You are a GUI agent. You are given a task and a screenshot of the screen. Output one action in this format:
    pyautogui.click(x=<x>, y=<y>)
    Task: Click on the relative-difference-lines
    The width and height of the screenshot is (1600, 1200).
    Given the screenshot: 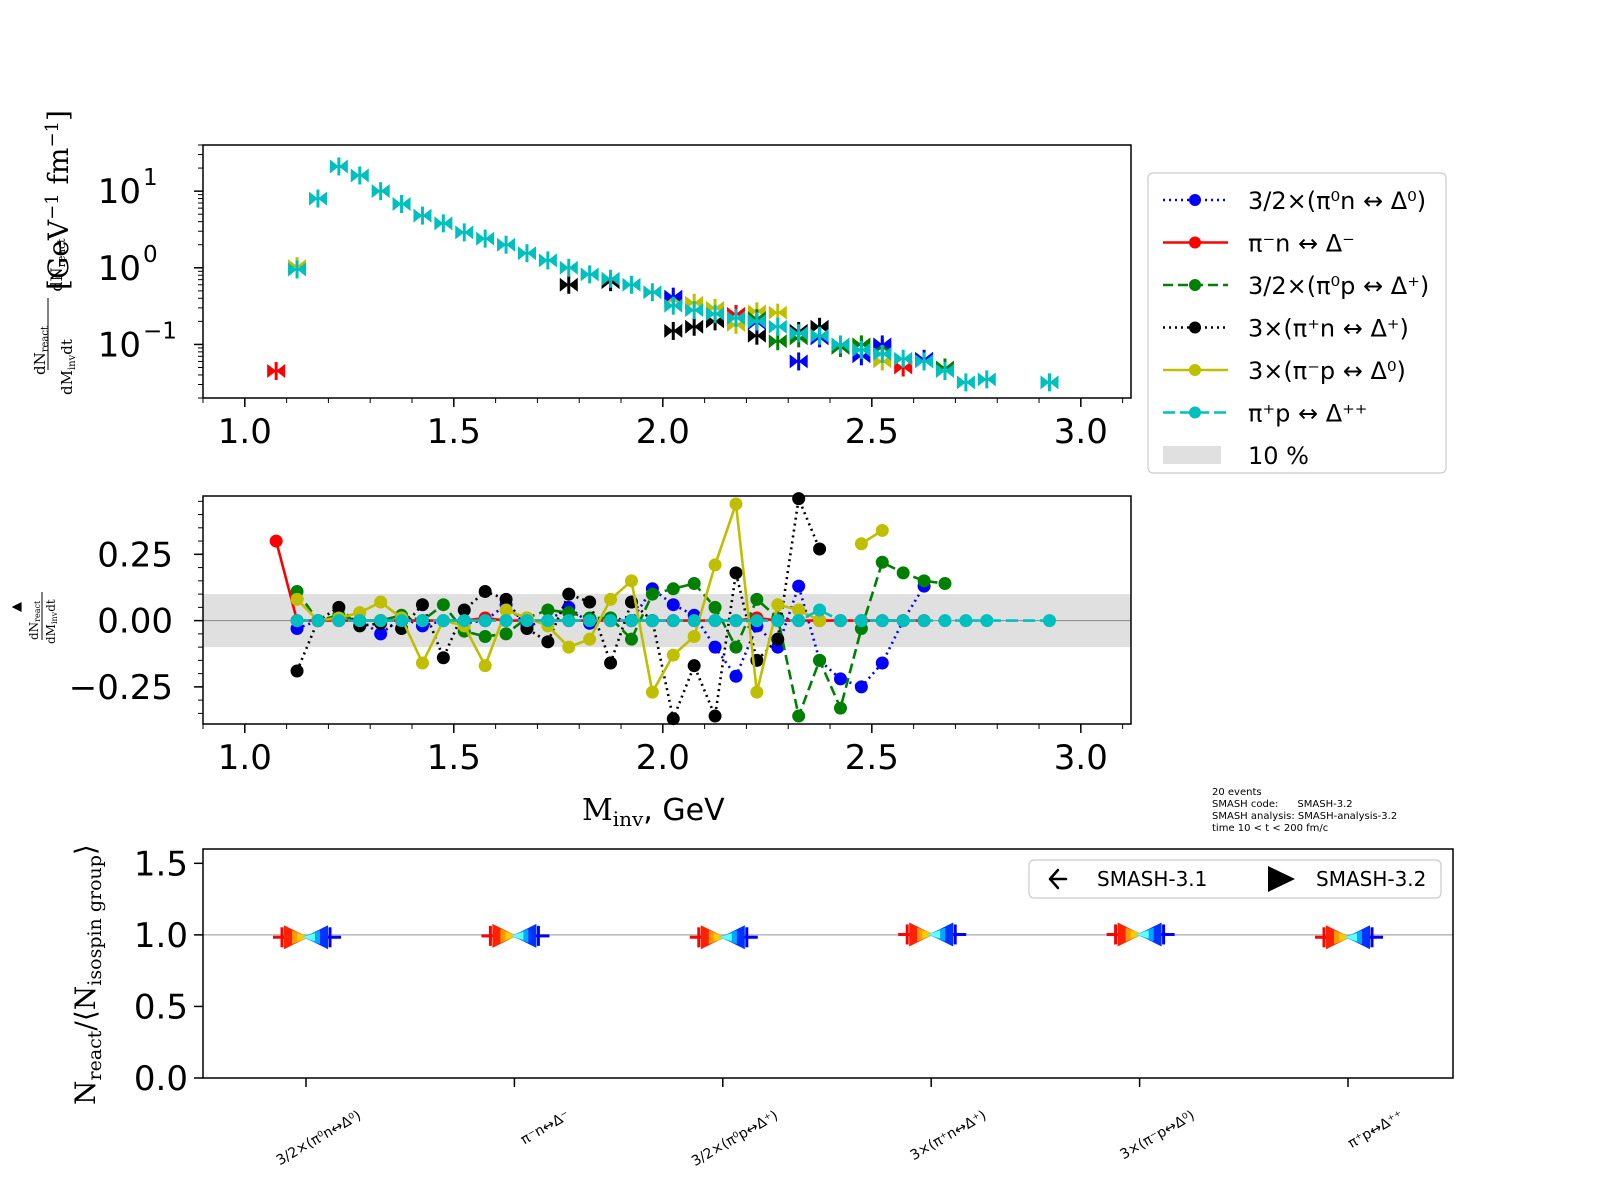 What is the action you would take?
    pyautogui.click(x=662, y=609)
    